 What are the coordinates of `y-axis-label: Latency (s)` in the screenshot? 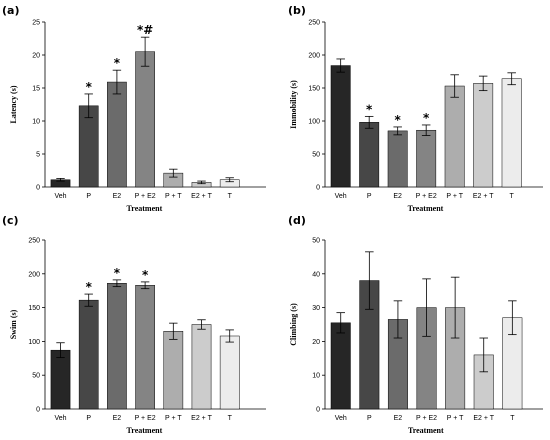 It's located at (13, 104).